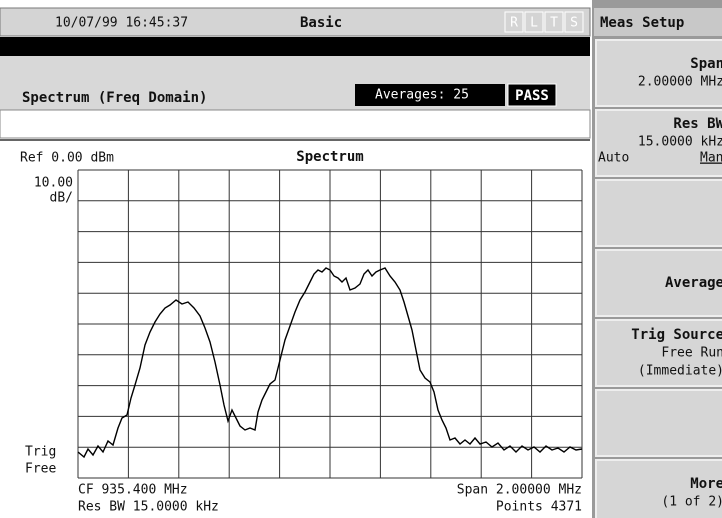  I want to click on softkey-label: Span, so click(706, 64).